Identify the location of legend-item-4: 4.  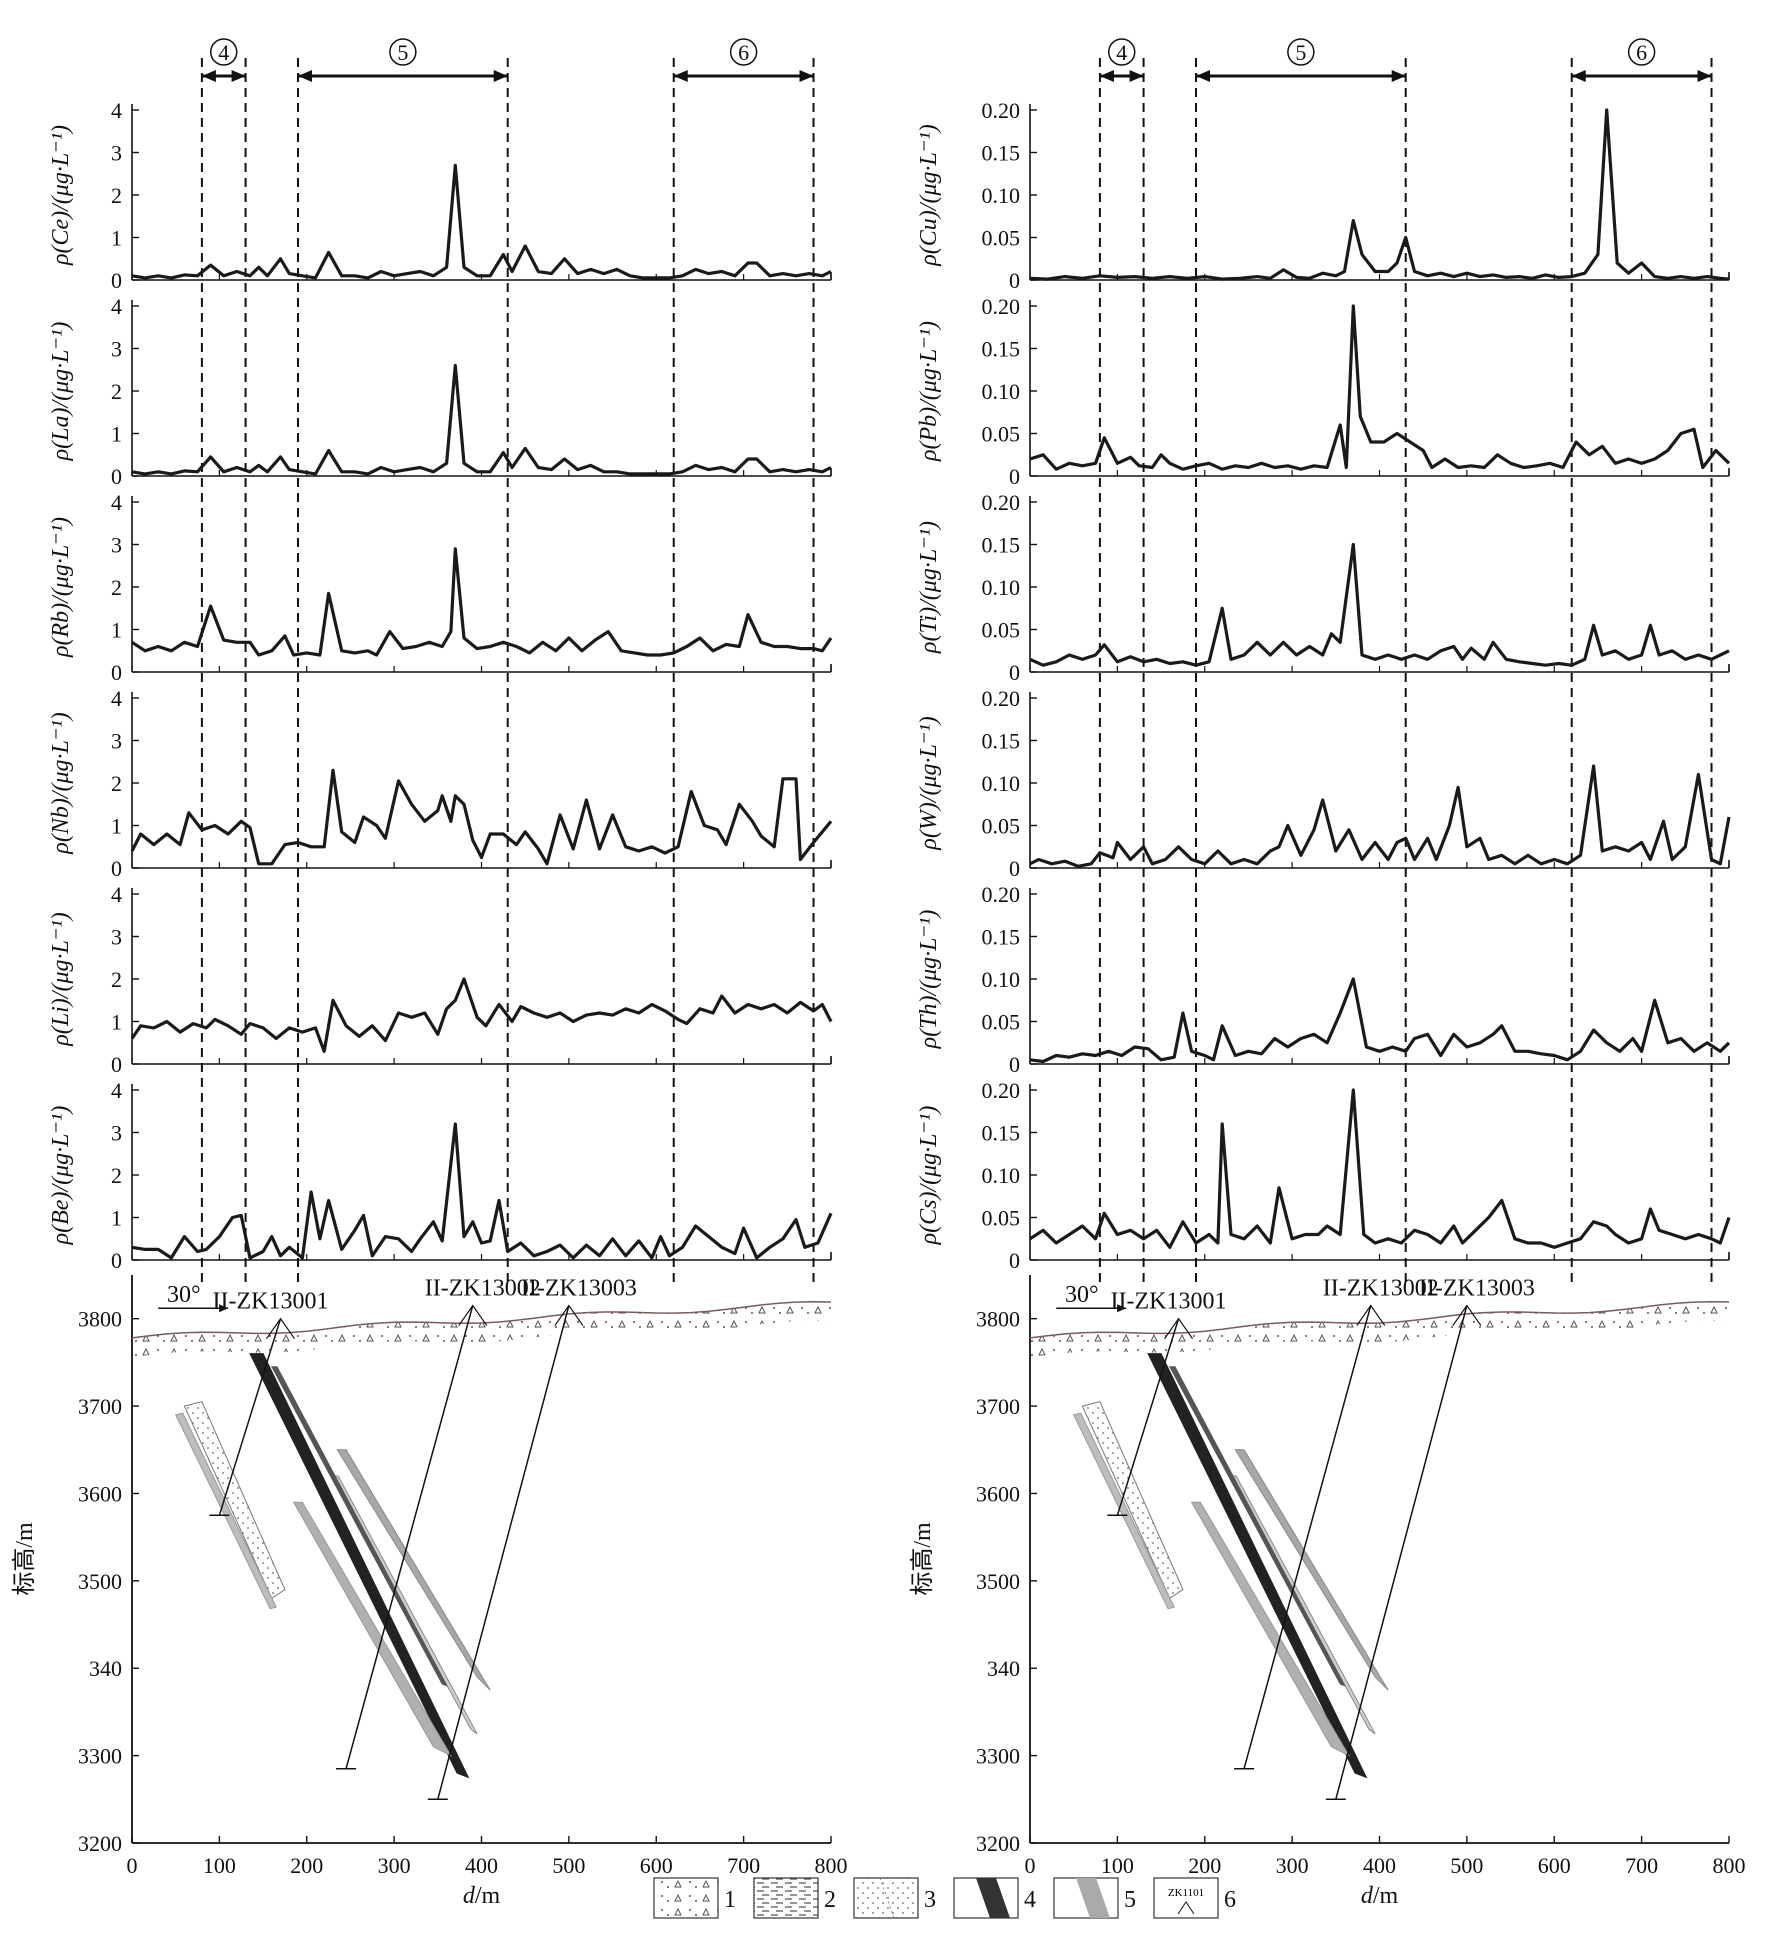
(994, 1898).